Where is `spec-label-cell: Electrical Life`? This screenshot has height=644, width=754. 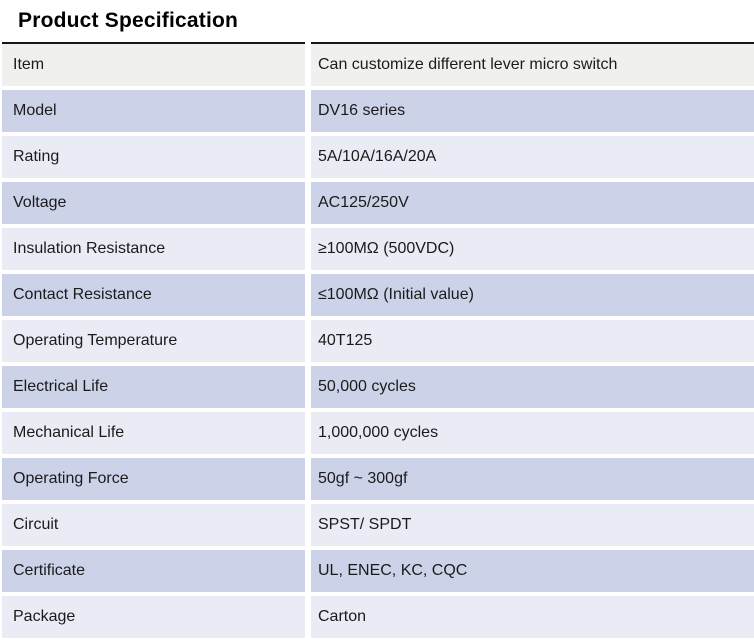
spec-label-cell: Electrical Life is located at coordinates (153, 387).